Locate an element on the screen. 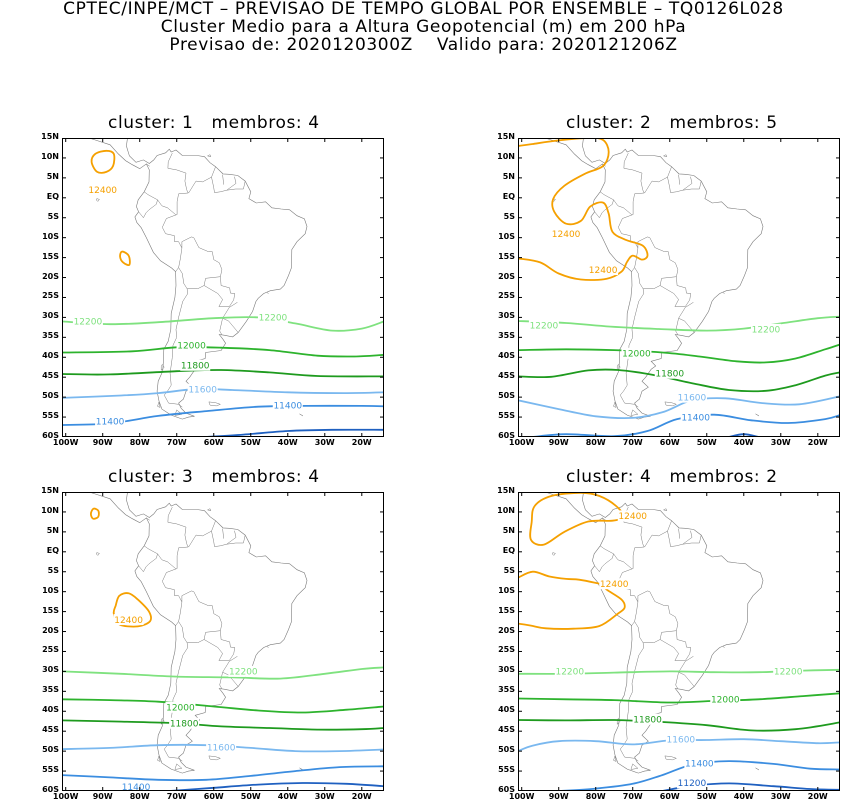 Image resolution: width=847 pixels, height=803 pixels. panel-2-map: 12400 12400 12200 12200 12000 11800 11600 11400 is located at coordinates (679, 287).